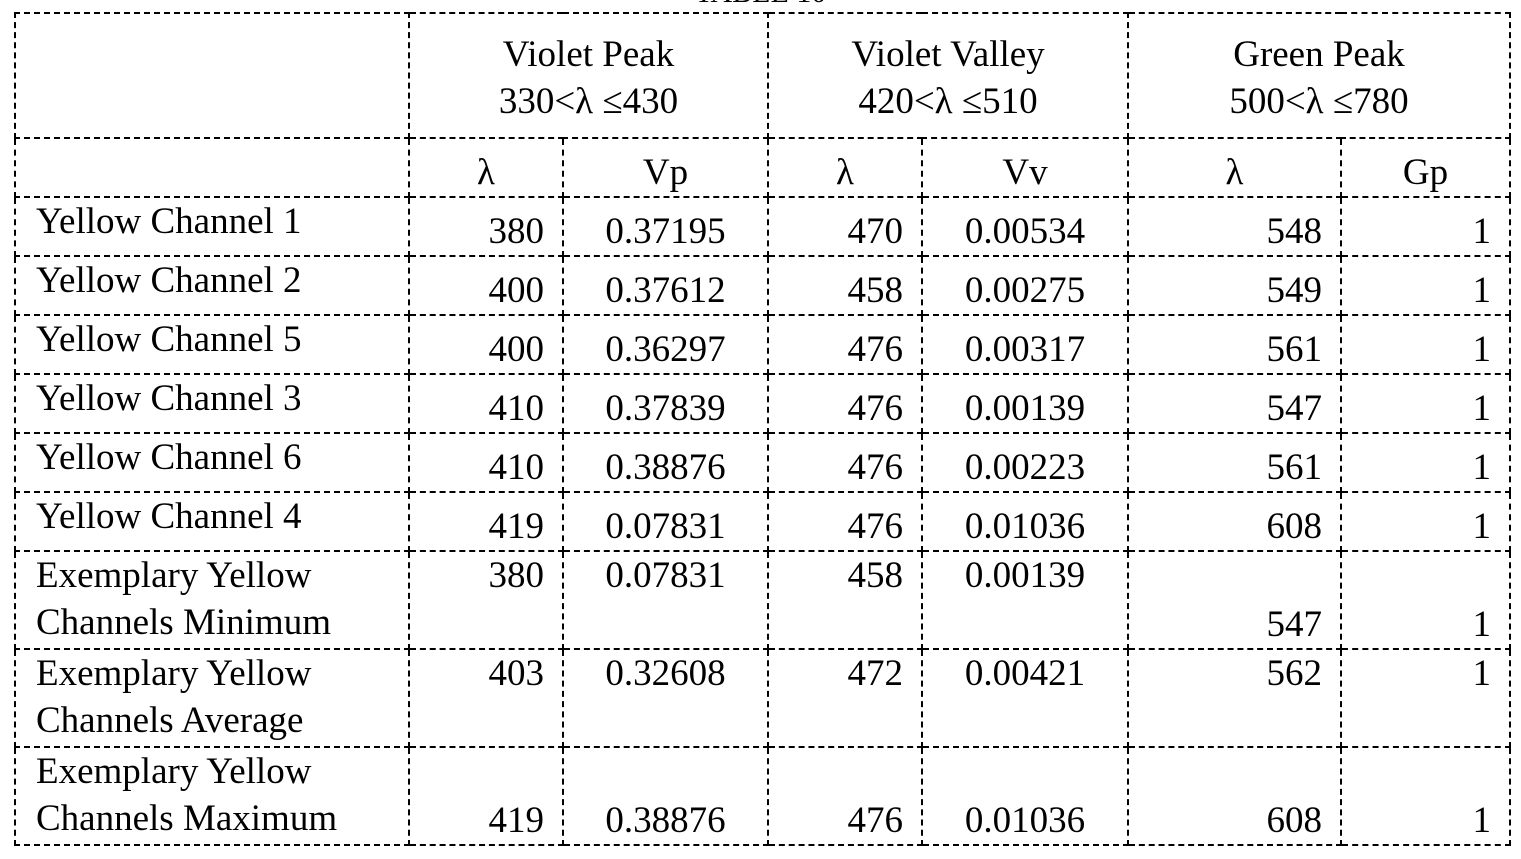 The height and width of the screenshot is (859, 1521). Describe the element at coordinates (588, 101) in the screenshot. I see `group-range: 330<λ ≤430` at that location.